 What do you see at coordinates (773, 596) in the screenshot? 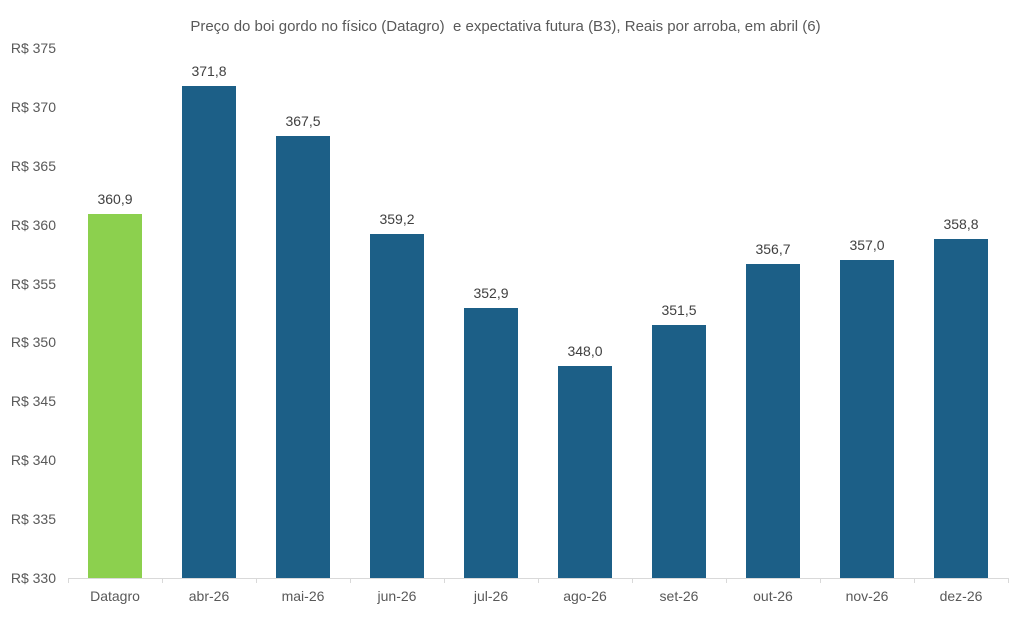
I see `x-axis-label-out-26: out-26` at bounding box center [773, 596].